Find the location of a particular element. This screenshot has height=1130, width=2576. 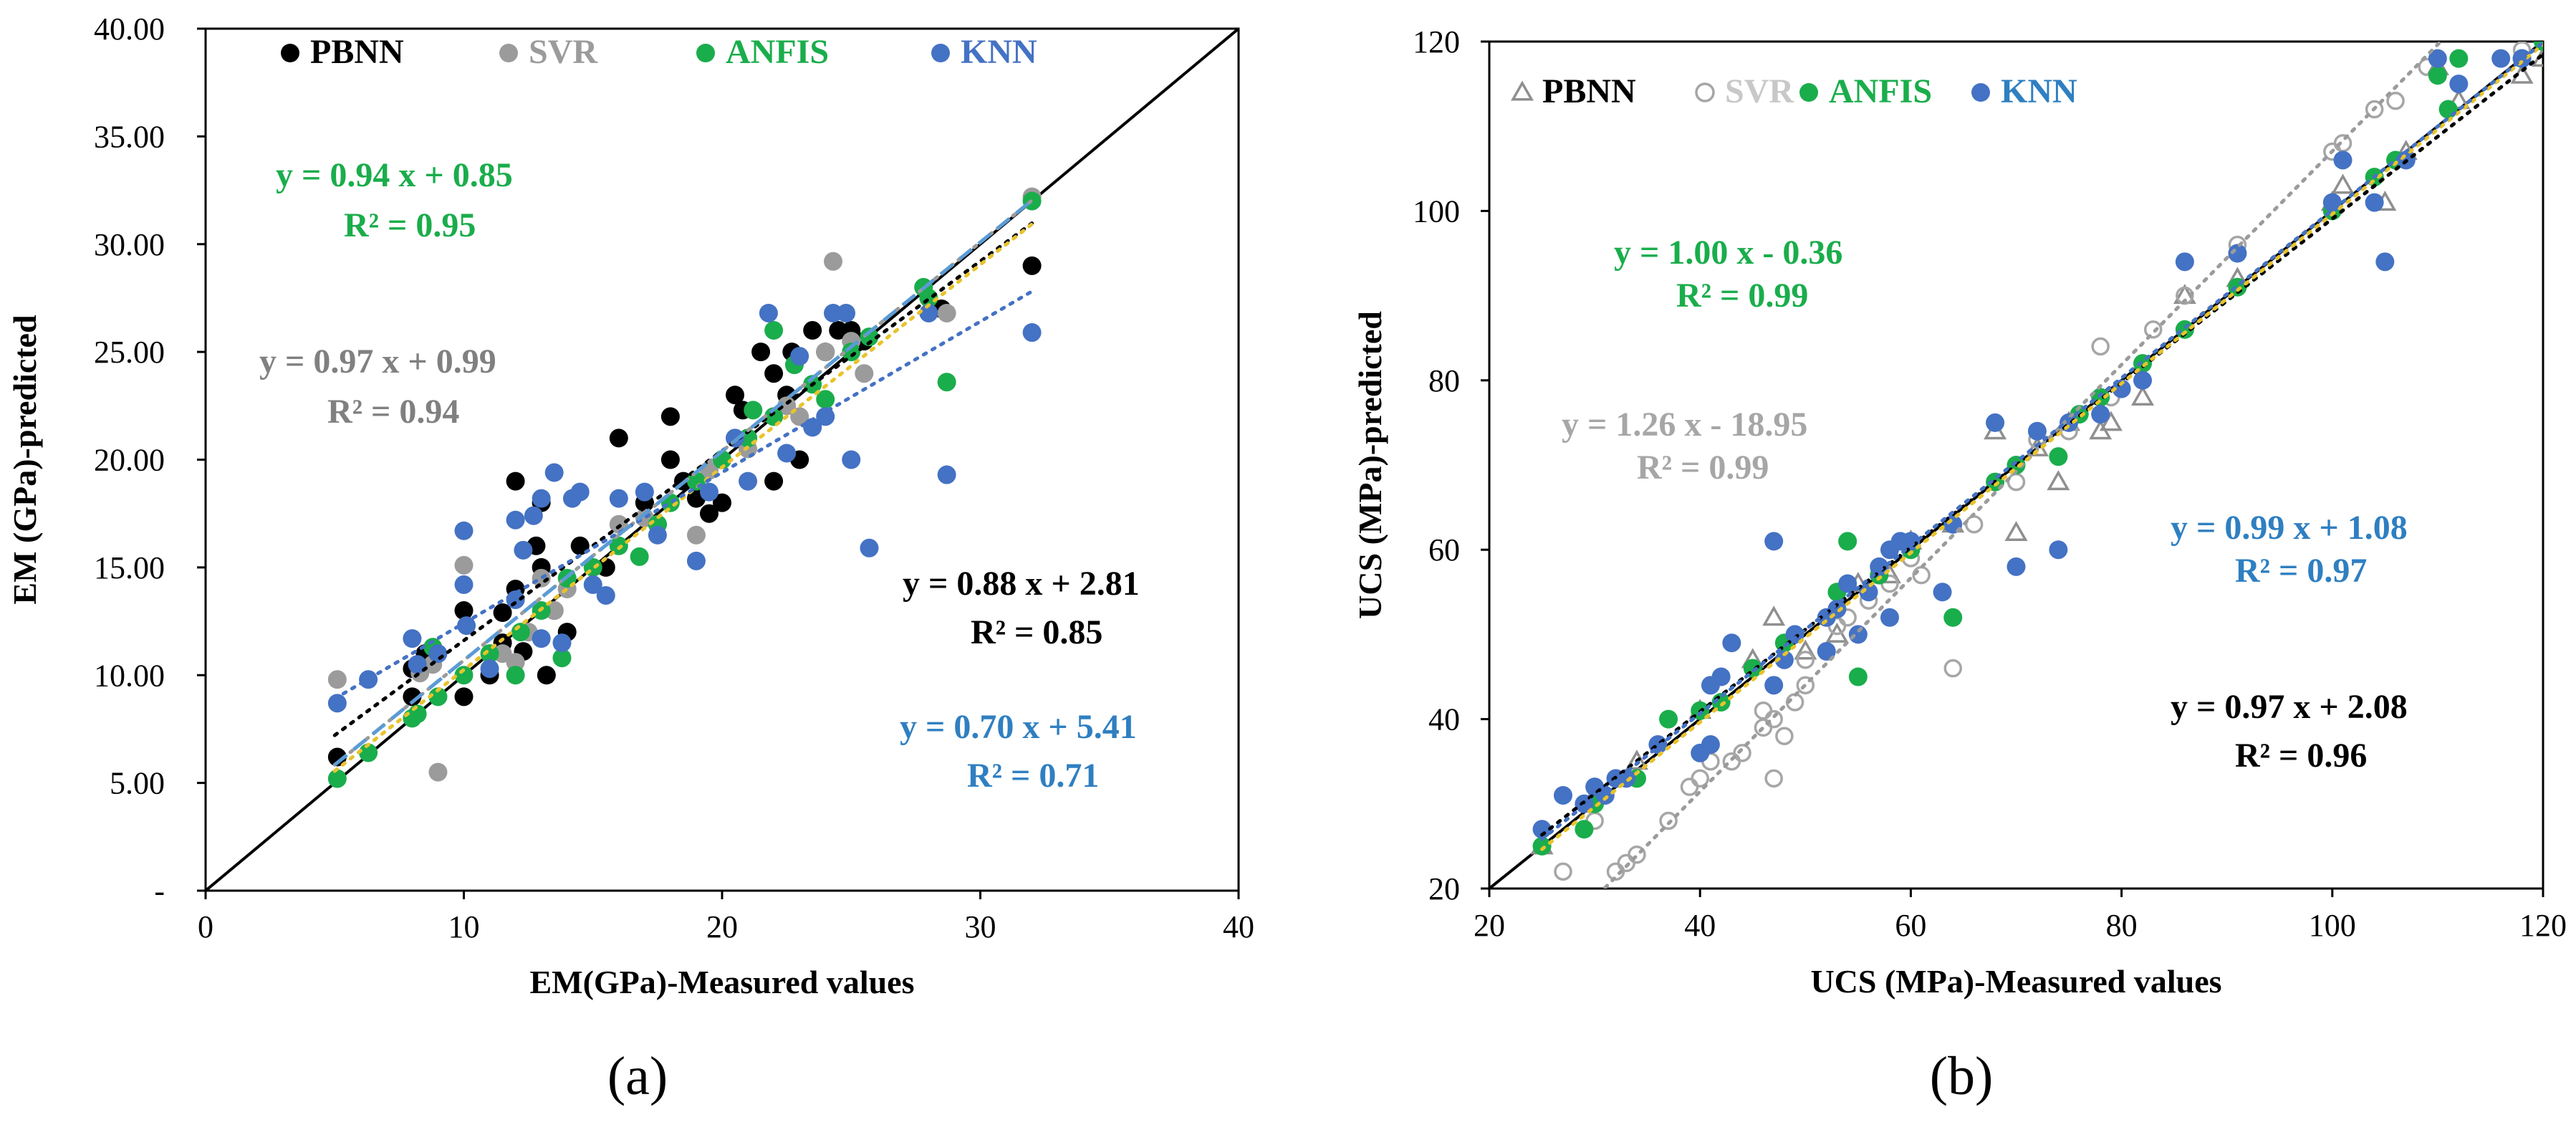

y-tick-label: - is located at coordinates (160, 891).